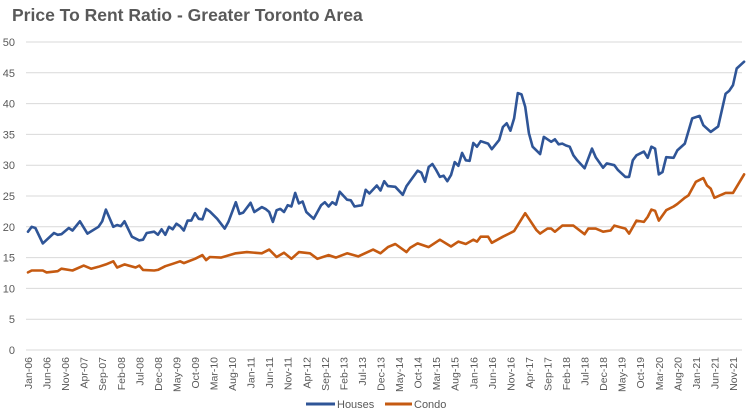  I want to click on x-tick-label: Feb-13, so click(344, 373).